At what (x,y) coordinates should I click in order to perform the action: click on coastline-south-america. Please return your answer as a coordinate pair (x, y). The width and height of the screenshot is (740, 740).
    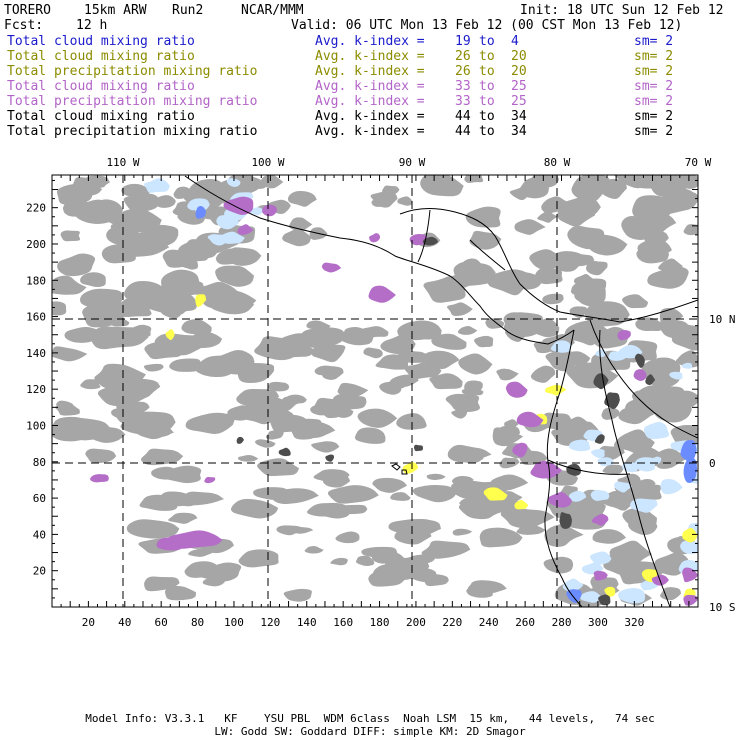
    Looking at the image, I should click on (563, 468).